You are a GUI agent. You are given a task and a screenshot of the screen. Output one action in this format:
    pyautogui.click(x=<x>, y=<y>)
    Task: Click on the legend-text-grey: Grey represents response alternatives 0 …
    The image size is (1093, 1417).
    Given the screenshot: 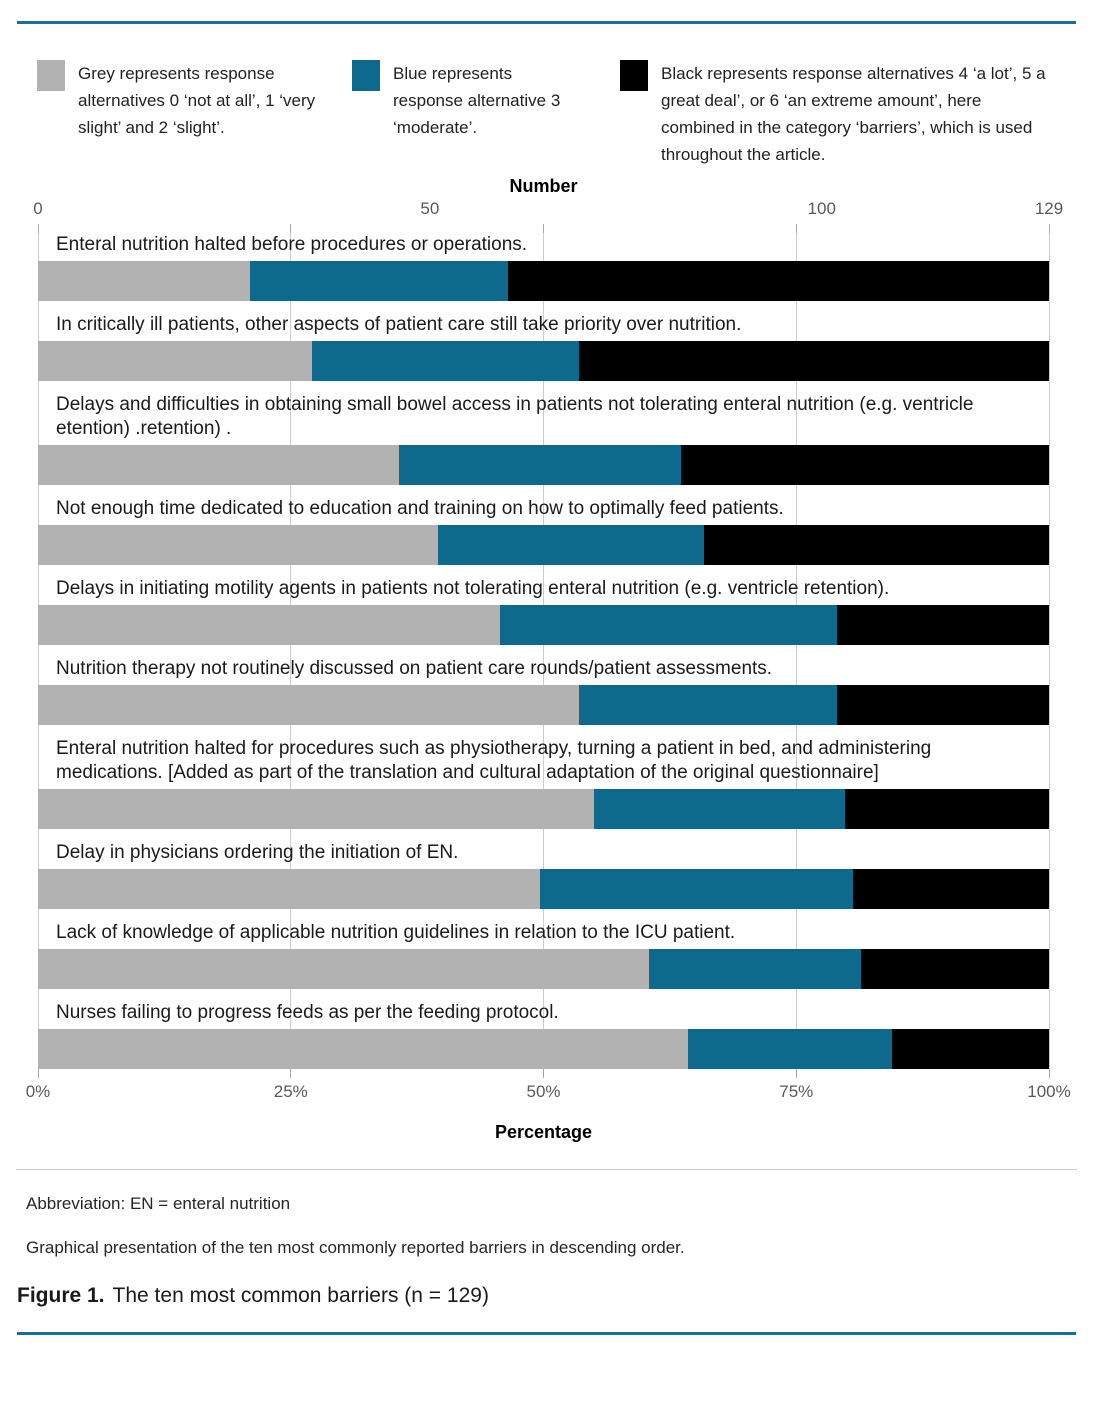 What is the action you would take?
    pyautogui.click(x=197, y=100)
    